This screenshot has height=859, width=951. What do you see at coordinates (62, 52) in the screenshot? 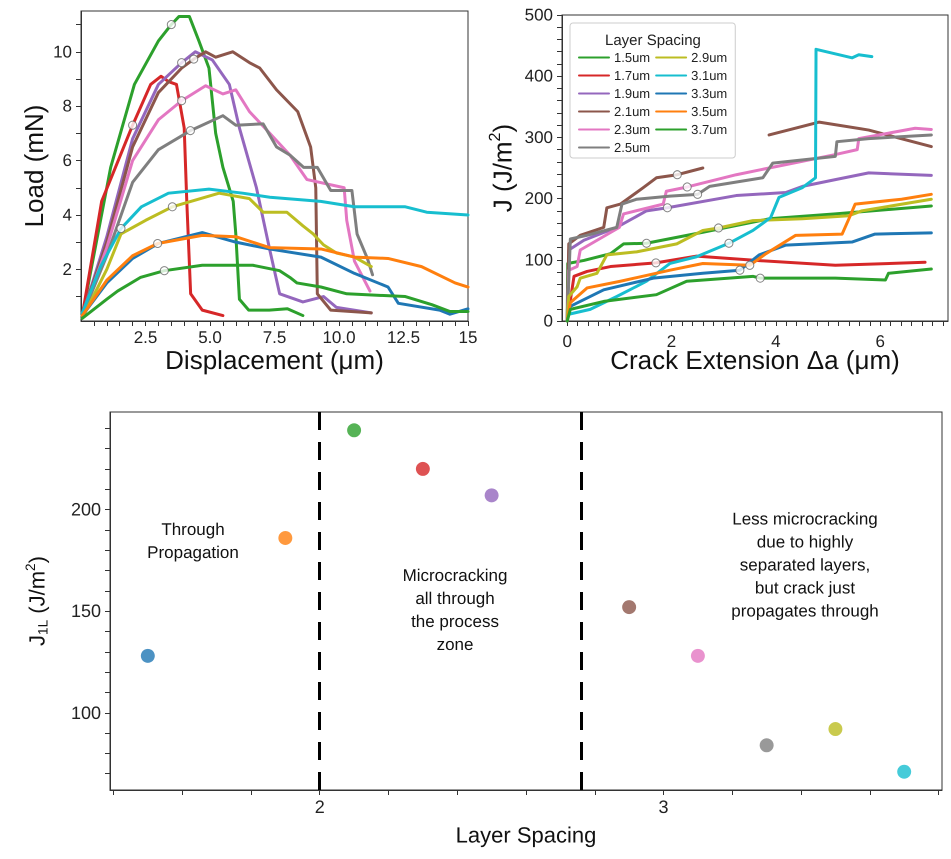
I see `y-tick-label: 10` at bounding box center [62, 52].